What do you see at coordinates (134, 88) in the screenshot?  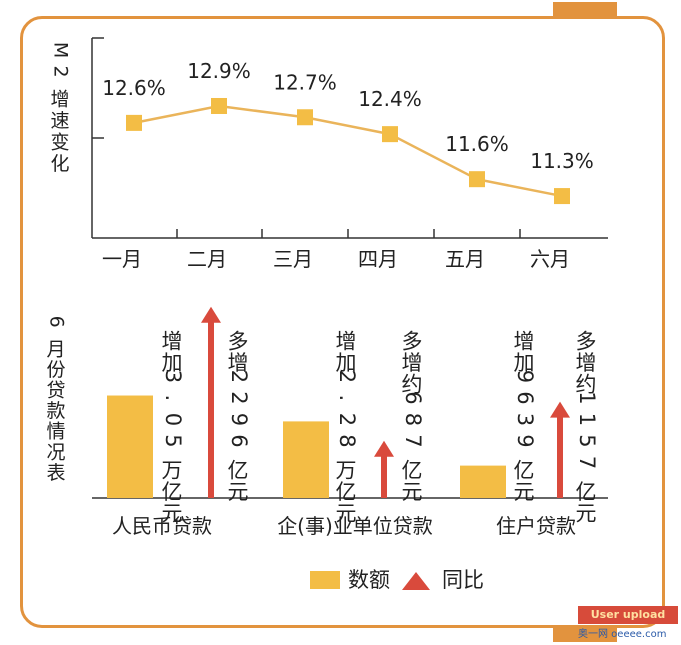 I see `m2-data-label: 12.6%` at bounding box center [134, 88].